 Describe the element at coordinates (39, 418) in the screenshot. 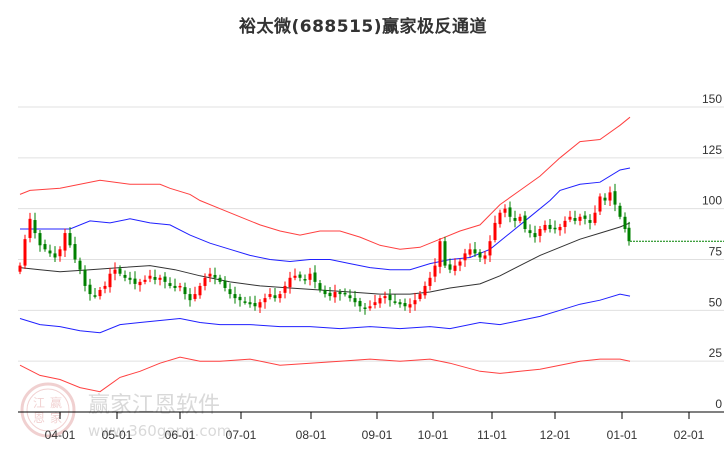

I see `svg-text: 恩` at that location.